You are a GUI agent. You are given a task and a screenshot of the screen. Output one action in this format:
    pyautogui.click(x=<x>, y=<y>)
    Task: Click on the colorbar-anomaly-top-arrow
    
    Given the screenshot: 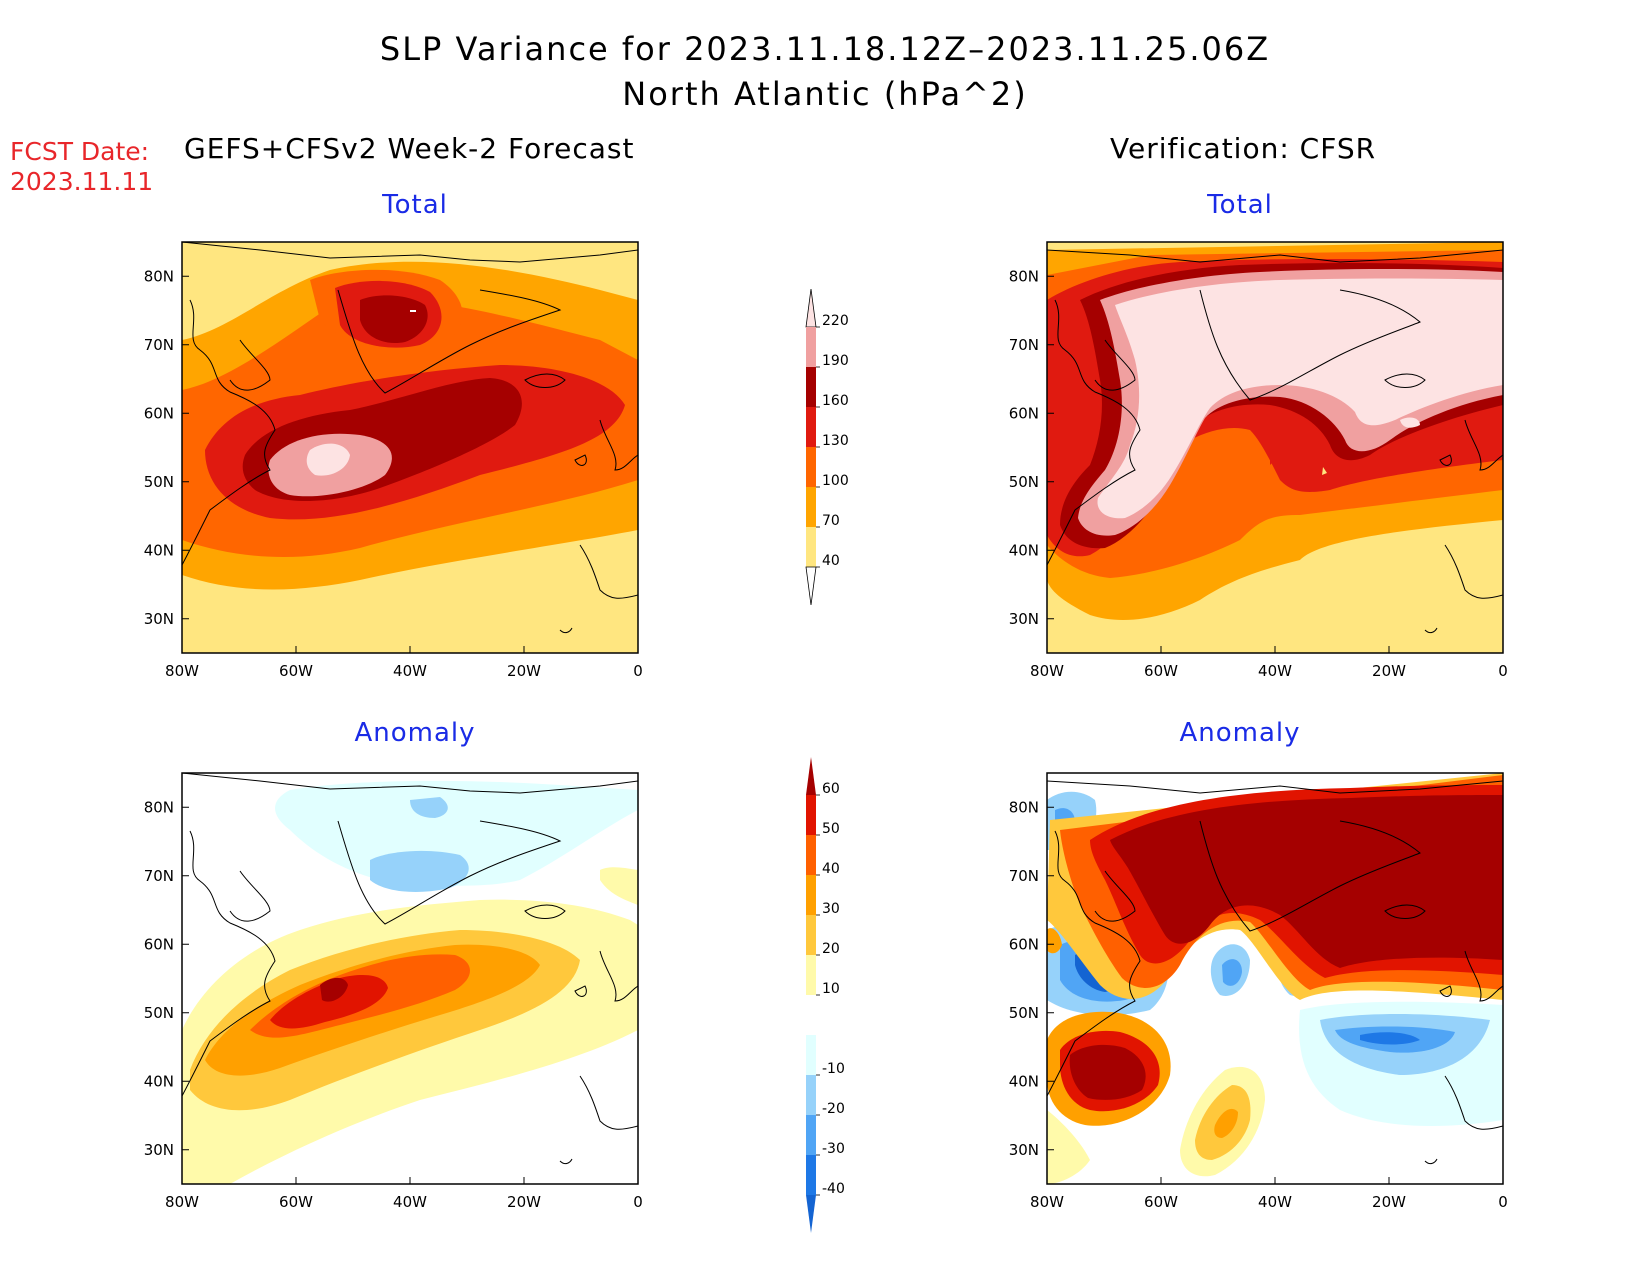 What is the action you would take?
    pyautogui.click(x=811, y=776)
    